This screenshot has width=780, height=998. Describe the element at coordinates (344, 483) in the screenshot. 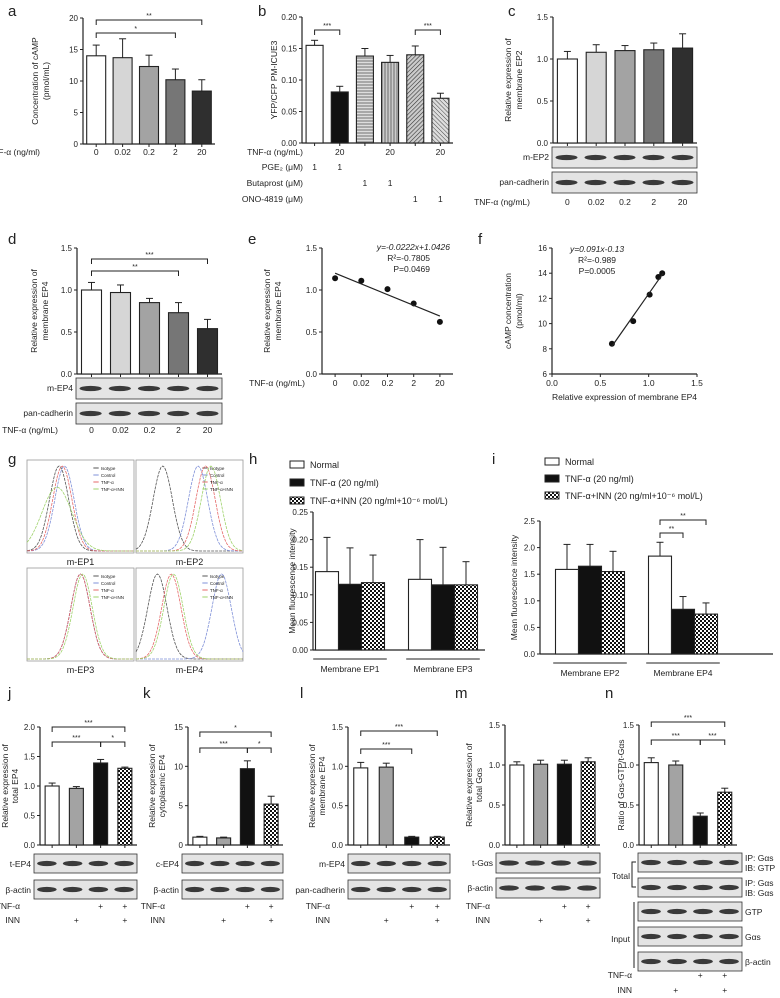

I see `legend-label: TNF-α (20 ng/ml)` at that location.